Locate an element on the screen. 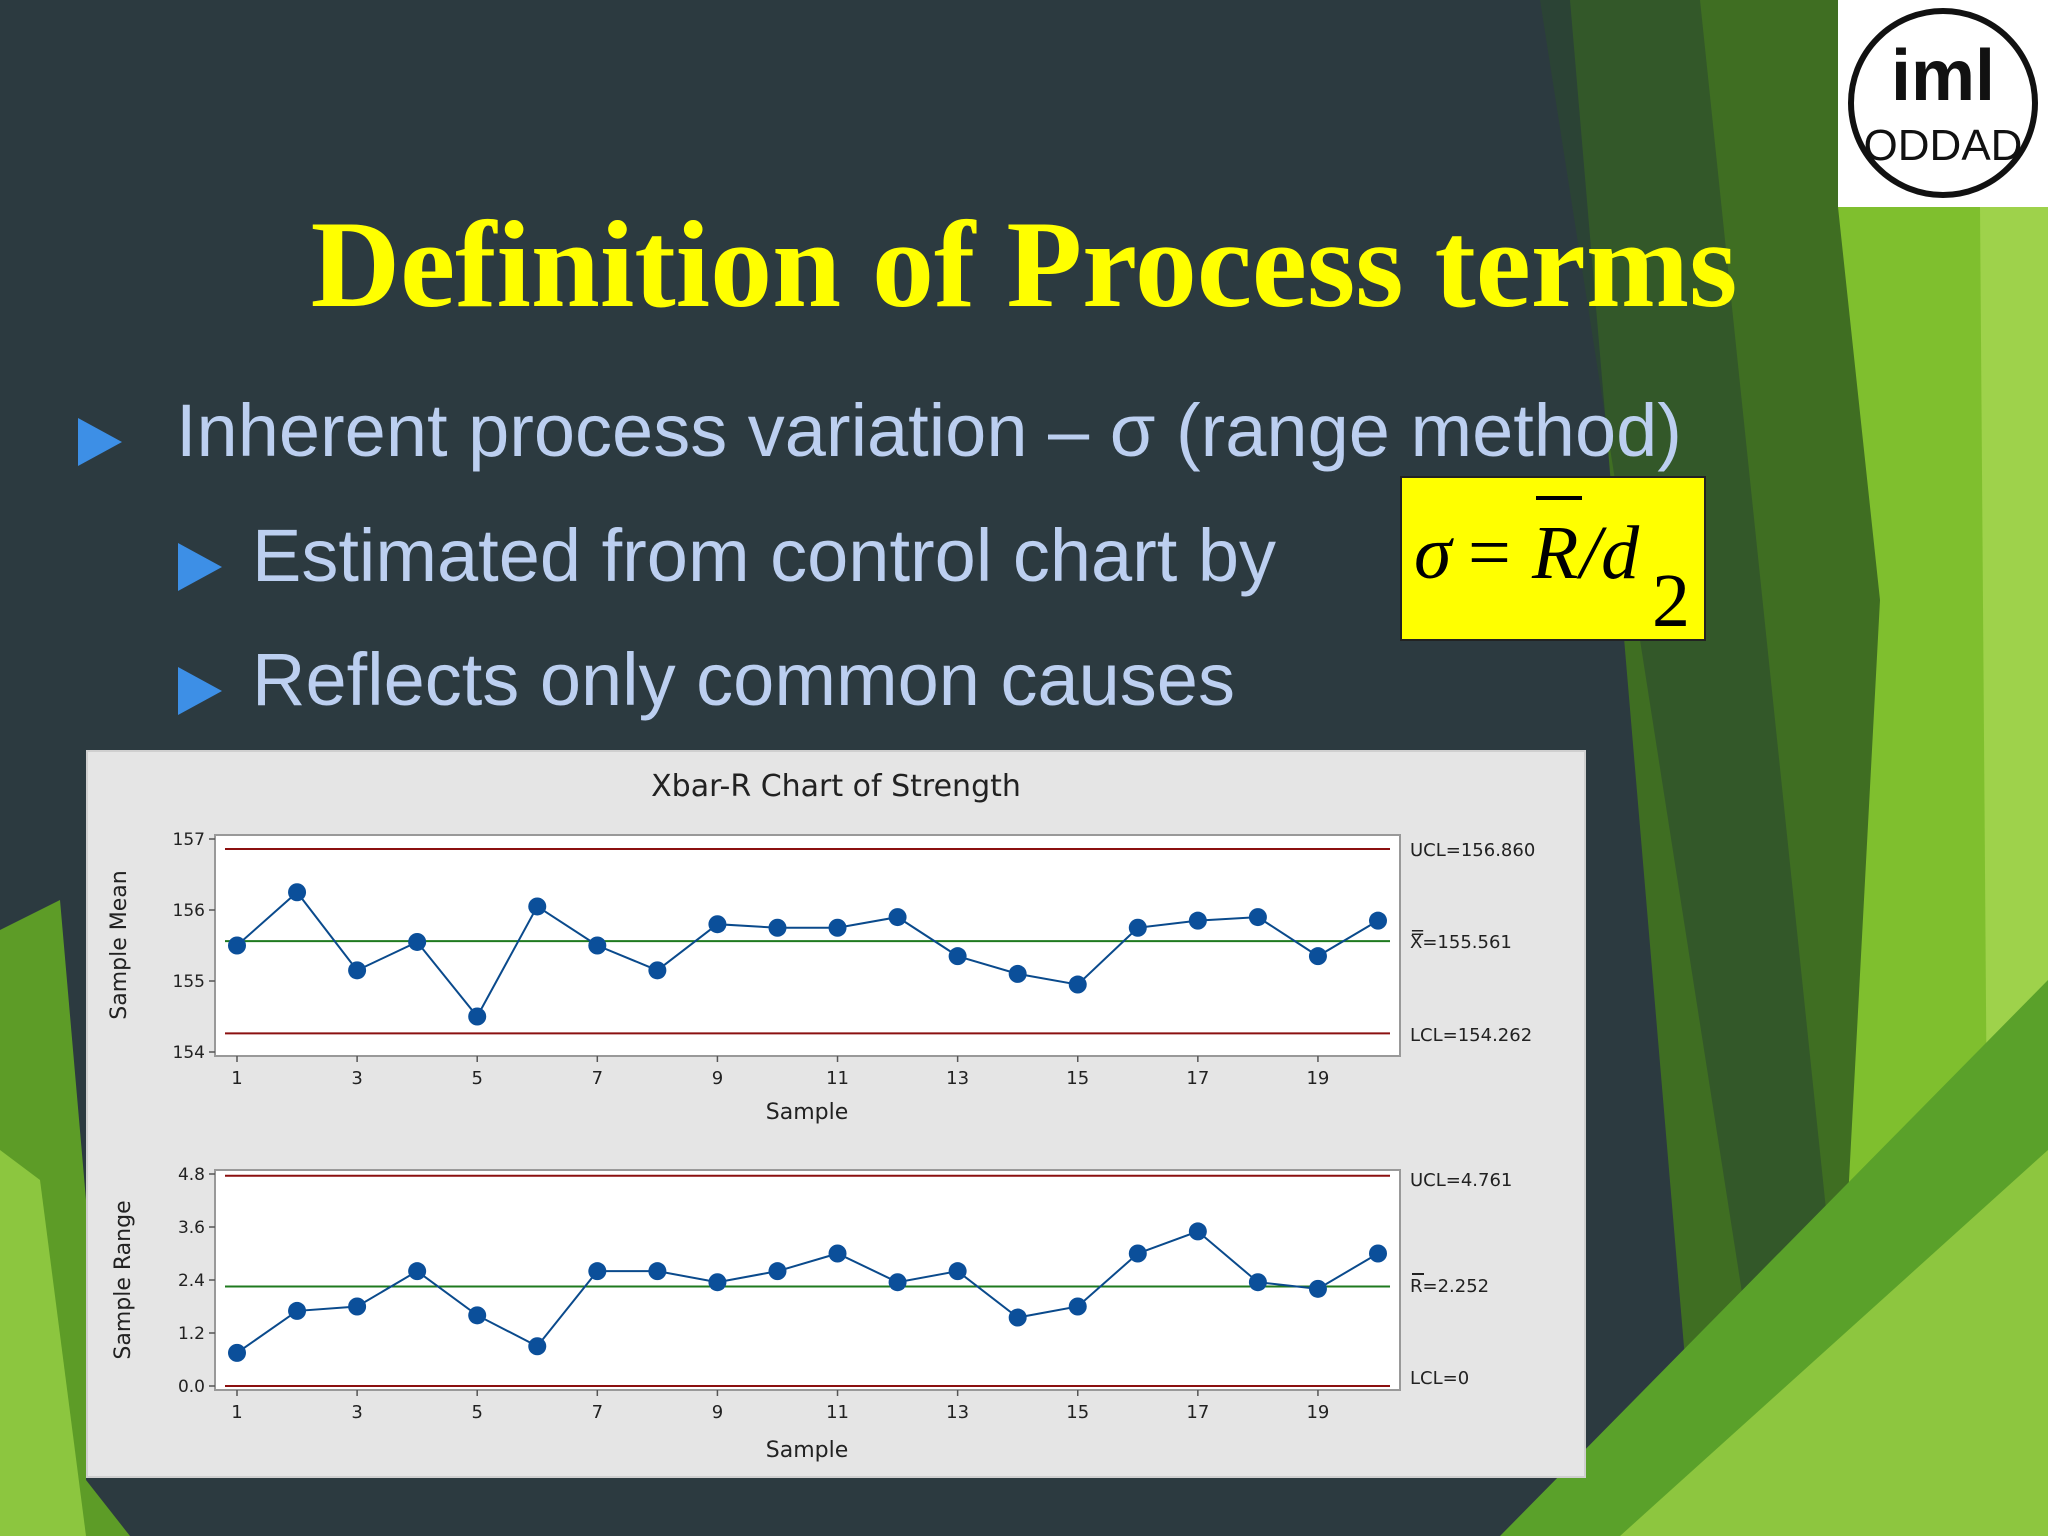 Image resolution: width=2048 pixels, height=1536 pixels. xbar-ytick-label: 157 is located at coordinates (189, 840).